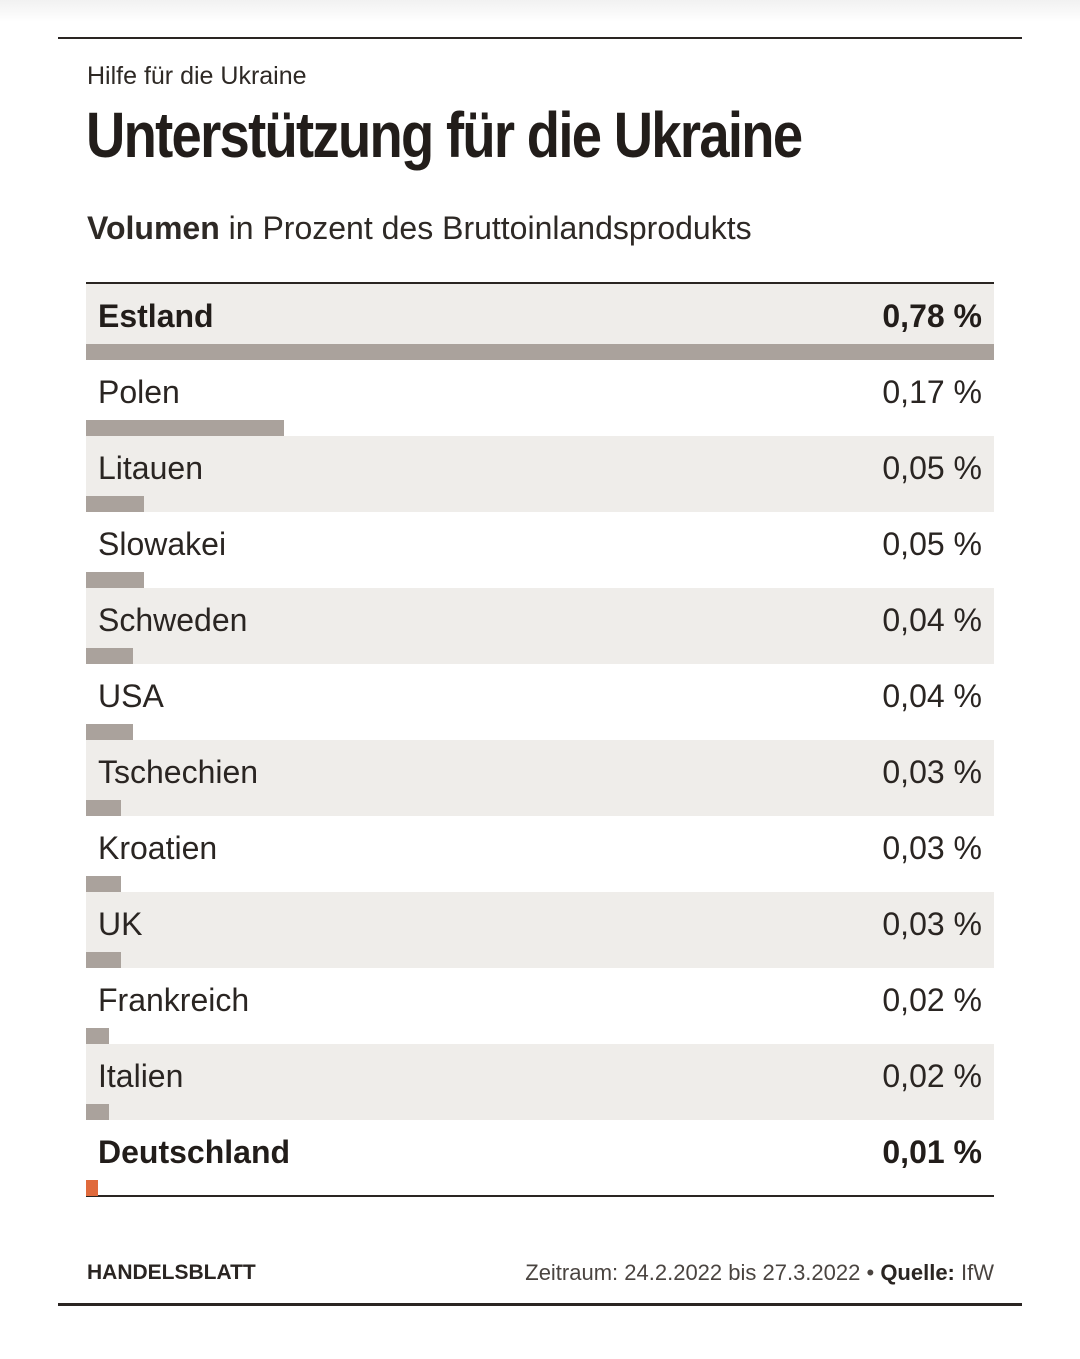  Describe the element at coordinates (540, 398) in the screenshot. I see `bar-row: Polen 0,17 %` at that location.